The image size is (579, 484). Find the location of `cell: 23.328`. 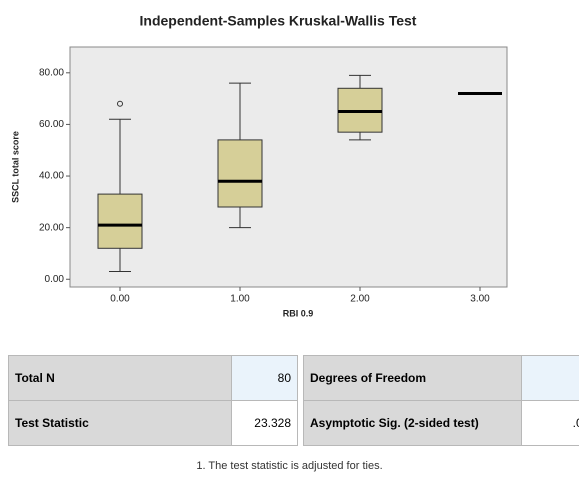

cell: 23.328 is located at coordinates (264, 423).